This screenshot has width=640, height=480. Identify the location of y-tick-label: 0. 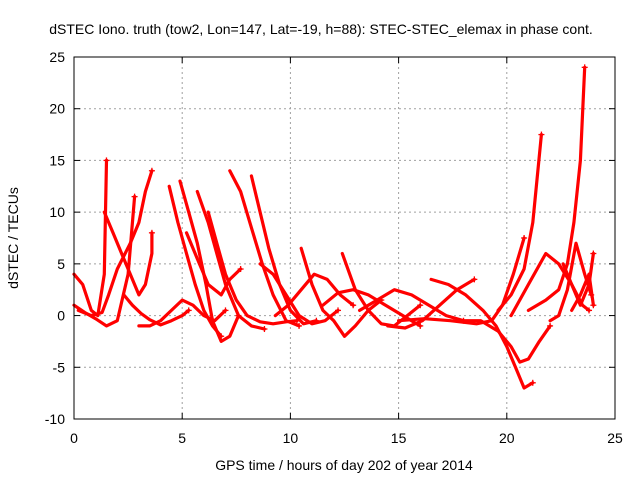
(61, 316).